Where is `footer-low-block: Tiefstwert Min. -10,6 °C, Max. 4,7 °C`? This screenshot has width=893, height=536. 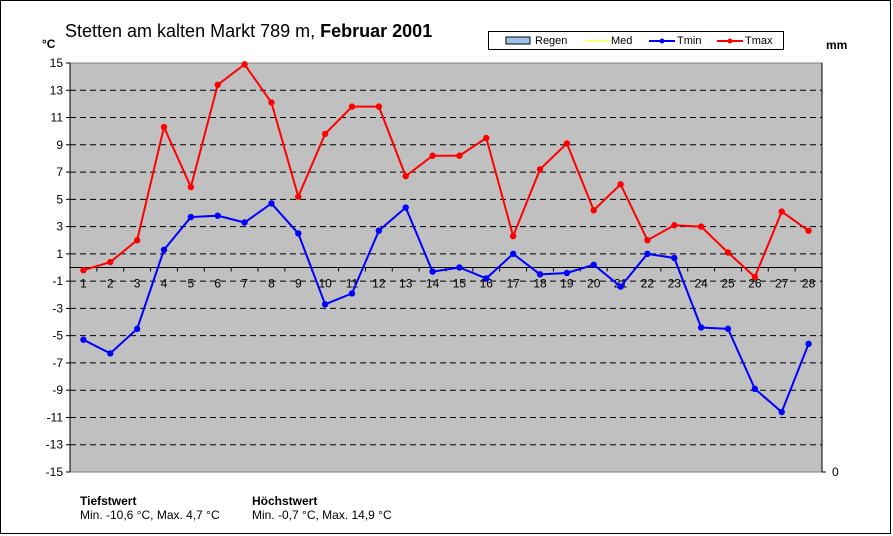 footer-low-block: Tiefstwert Min. -10,6 °C, Max. 4,7 °C is located at coordinates (150, 508).